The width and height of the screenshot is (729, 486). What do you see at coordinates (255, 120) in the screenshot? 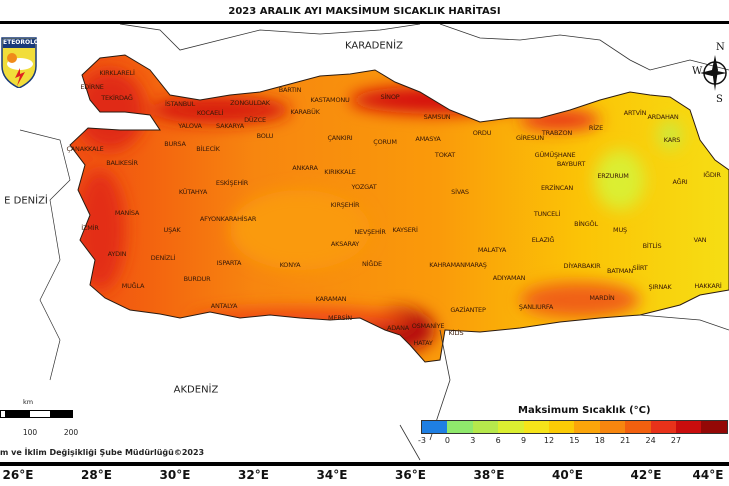
I see `province-label: DÜZCE` at bounding box center [255, 120].